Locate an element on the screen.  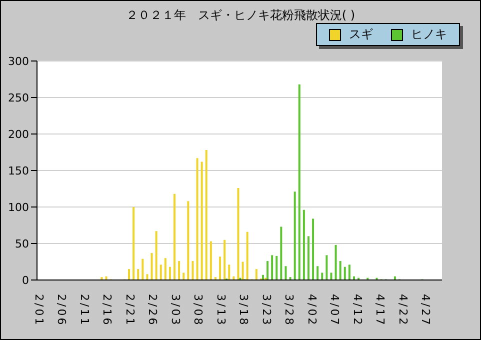
legend-label: ヒノキ is located at coordinates (428, 34).